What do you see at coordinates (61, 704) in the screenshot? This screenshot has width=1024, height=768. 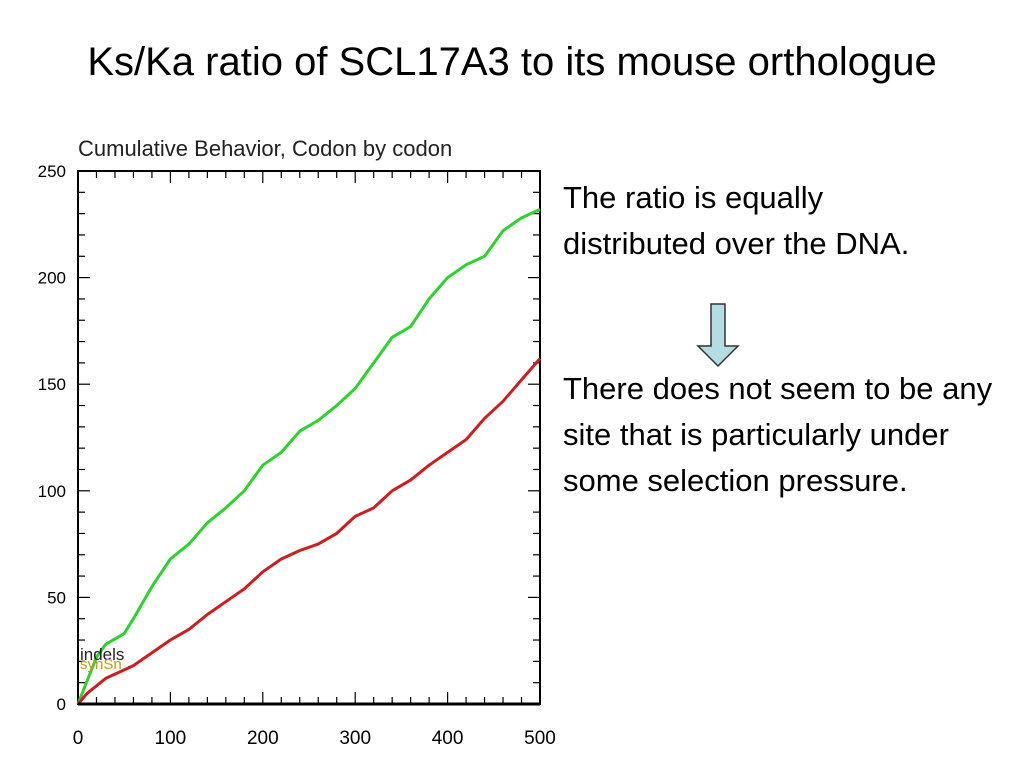 I see `y-tick-label: 0` at bounding box center [61, 704].